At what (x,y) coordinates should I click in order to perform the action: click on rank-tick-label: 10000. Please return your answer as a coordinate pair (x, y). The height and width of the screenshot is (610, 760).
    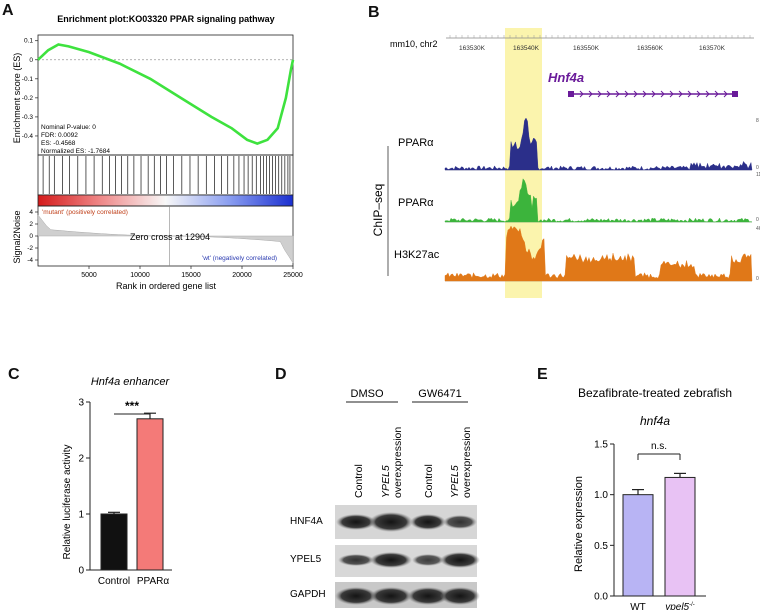
    Looking at the image, I should click on (140, 275).